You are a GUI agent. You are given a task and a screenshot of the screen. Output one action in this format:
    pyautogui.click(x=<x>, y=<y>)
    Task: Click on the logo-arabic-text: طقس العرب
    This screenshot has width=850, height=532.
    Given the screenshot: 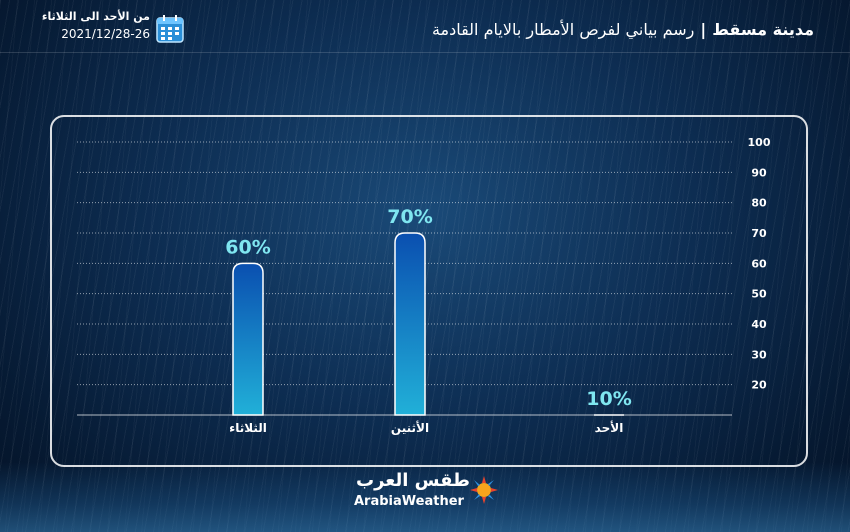 What is the action you would take?
    pyautogui.click(x=413, y=480)
    